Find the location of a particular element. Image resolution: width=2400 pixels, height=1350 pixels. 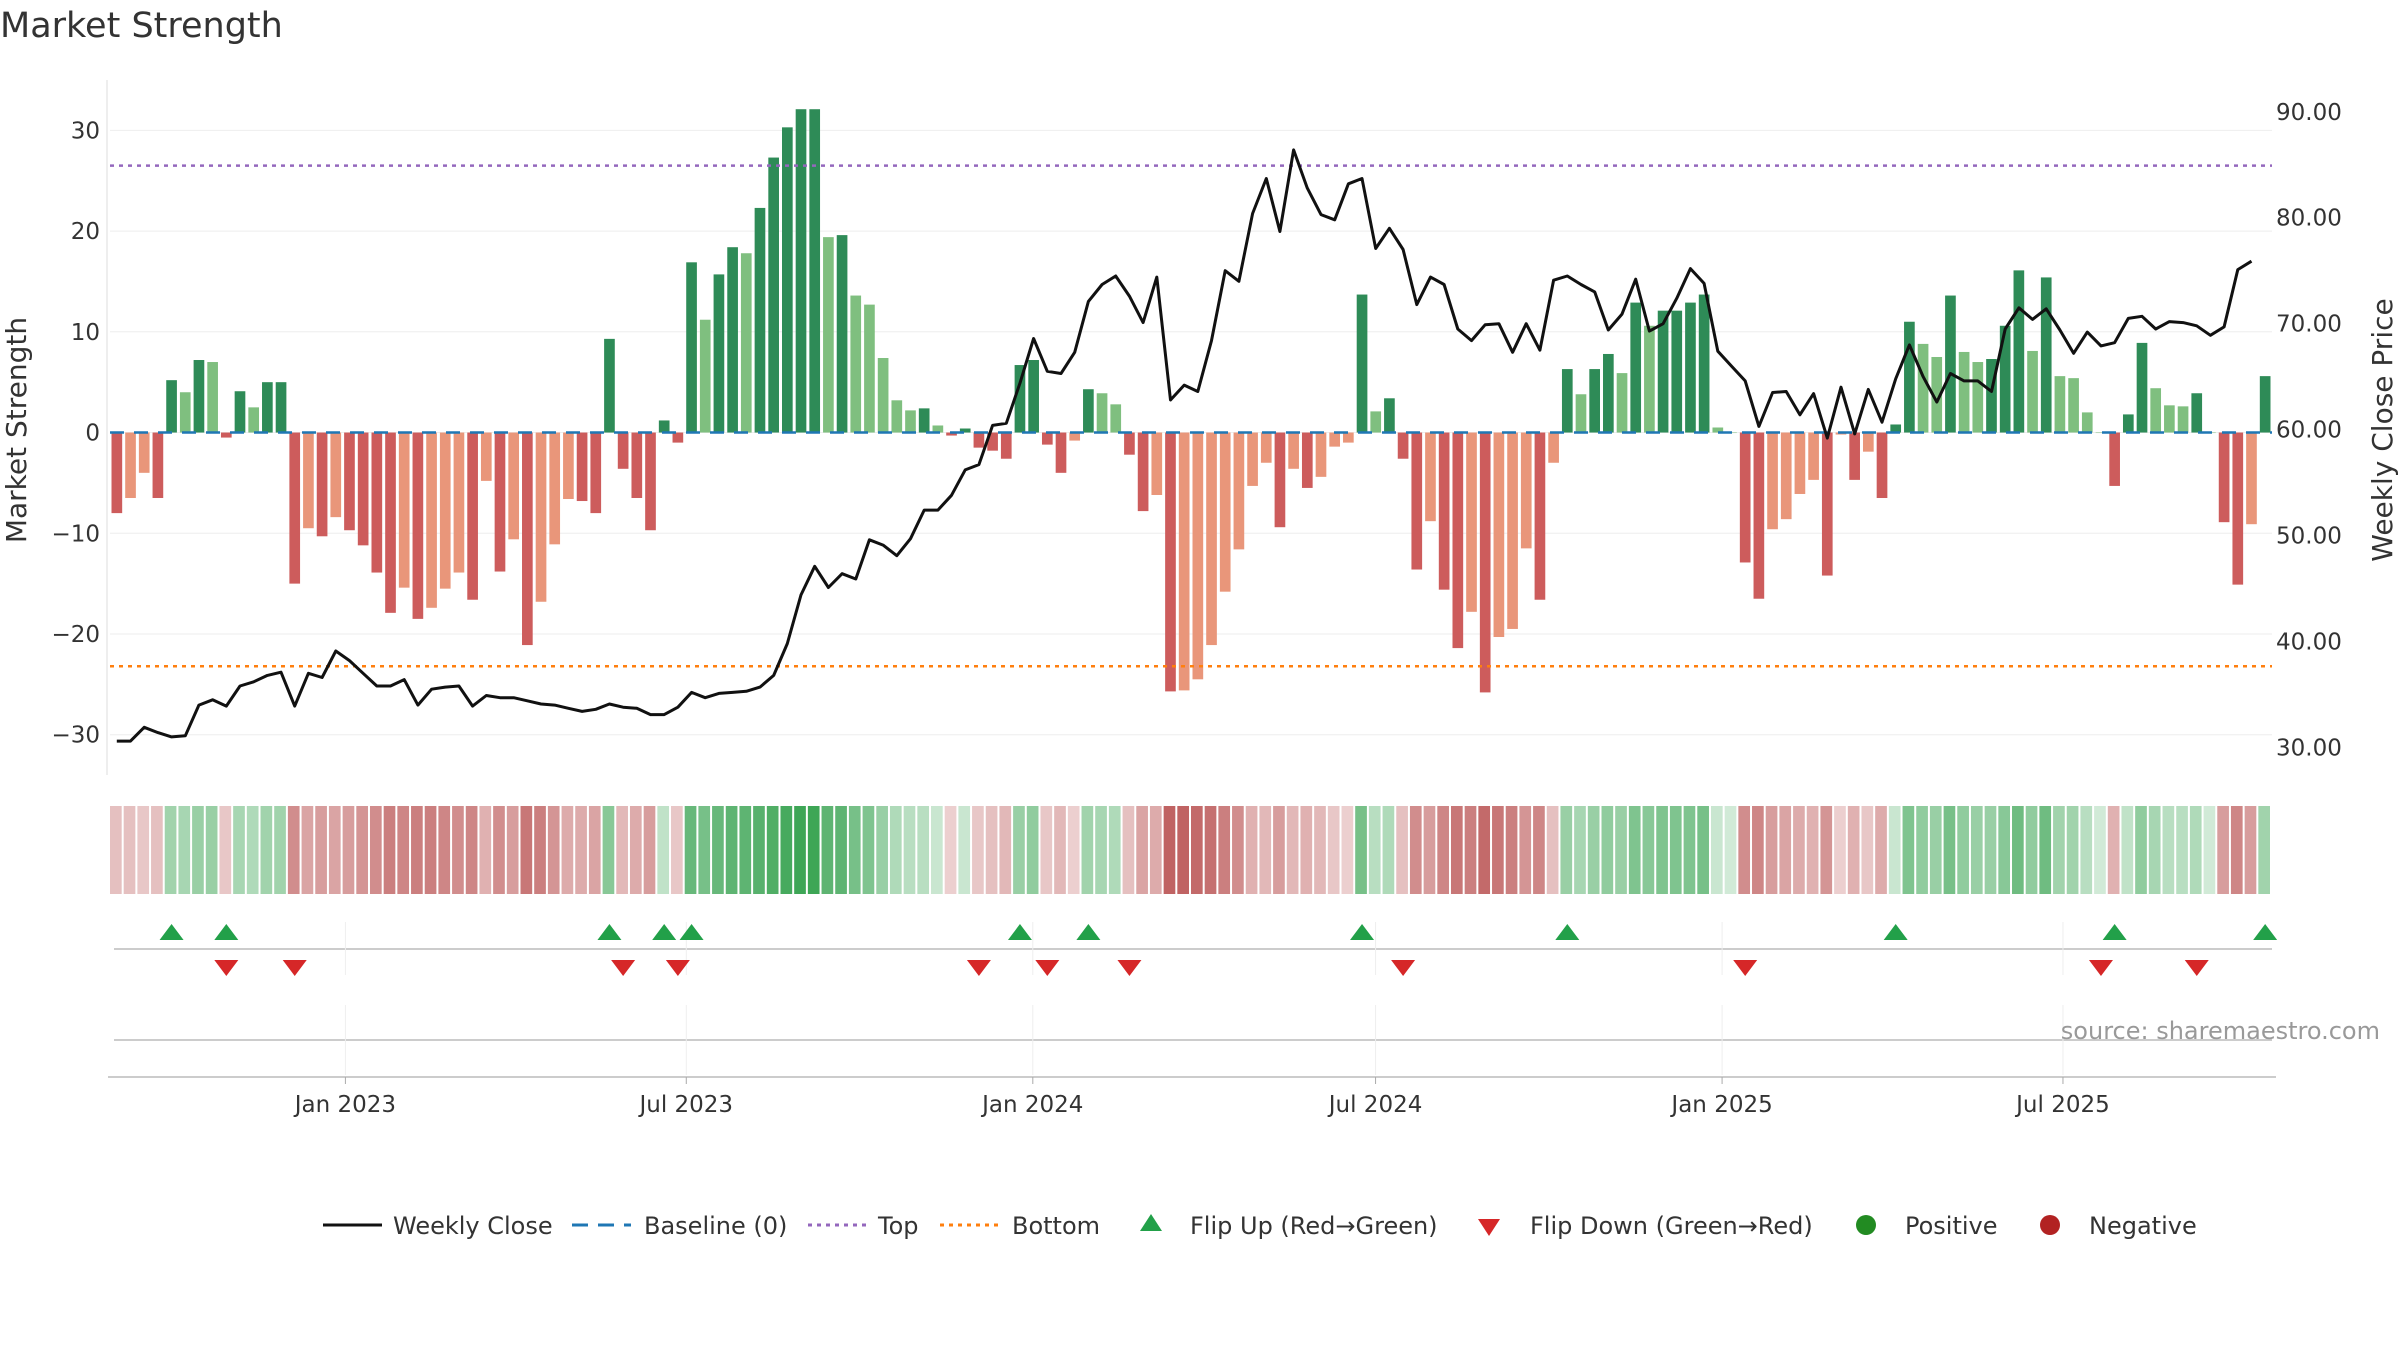

y-tick-label: −10 is located at coordinates (75, 534).